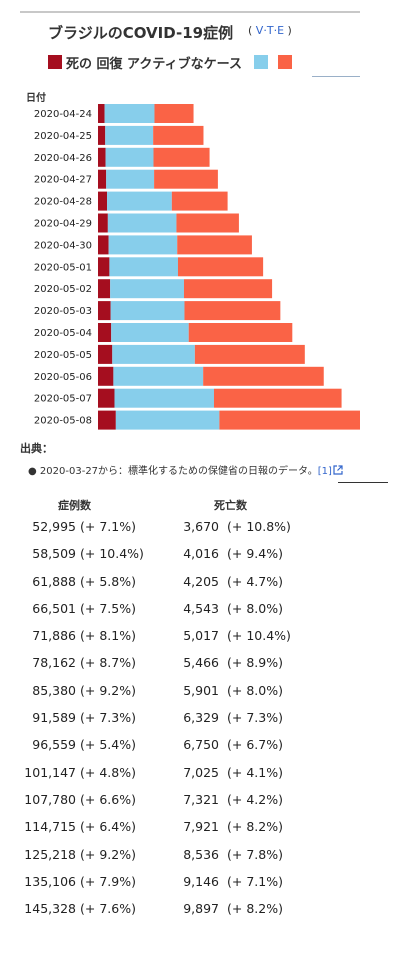 The height and width of the screenshot is (957, 404). I want to click on deaths-value: 5,466, so click(201, 663).